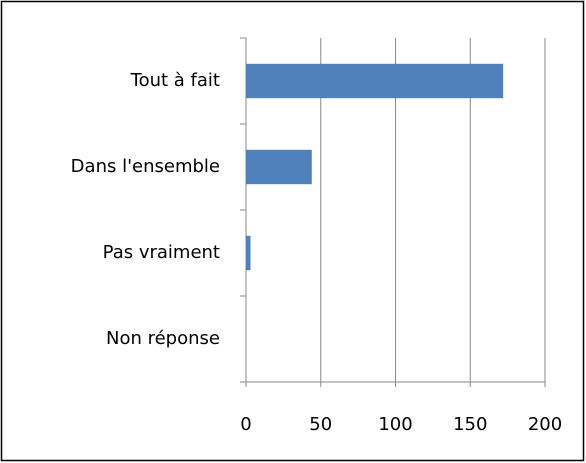  What do you see at coordinates (175, 80) in the screenshot?
I see `y-tick-label: Tout à fait` at bounding box center [175, 80].